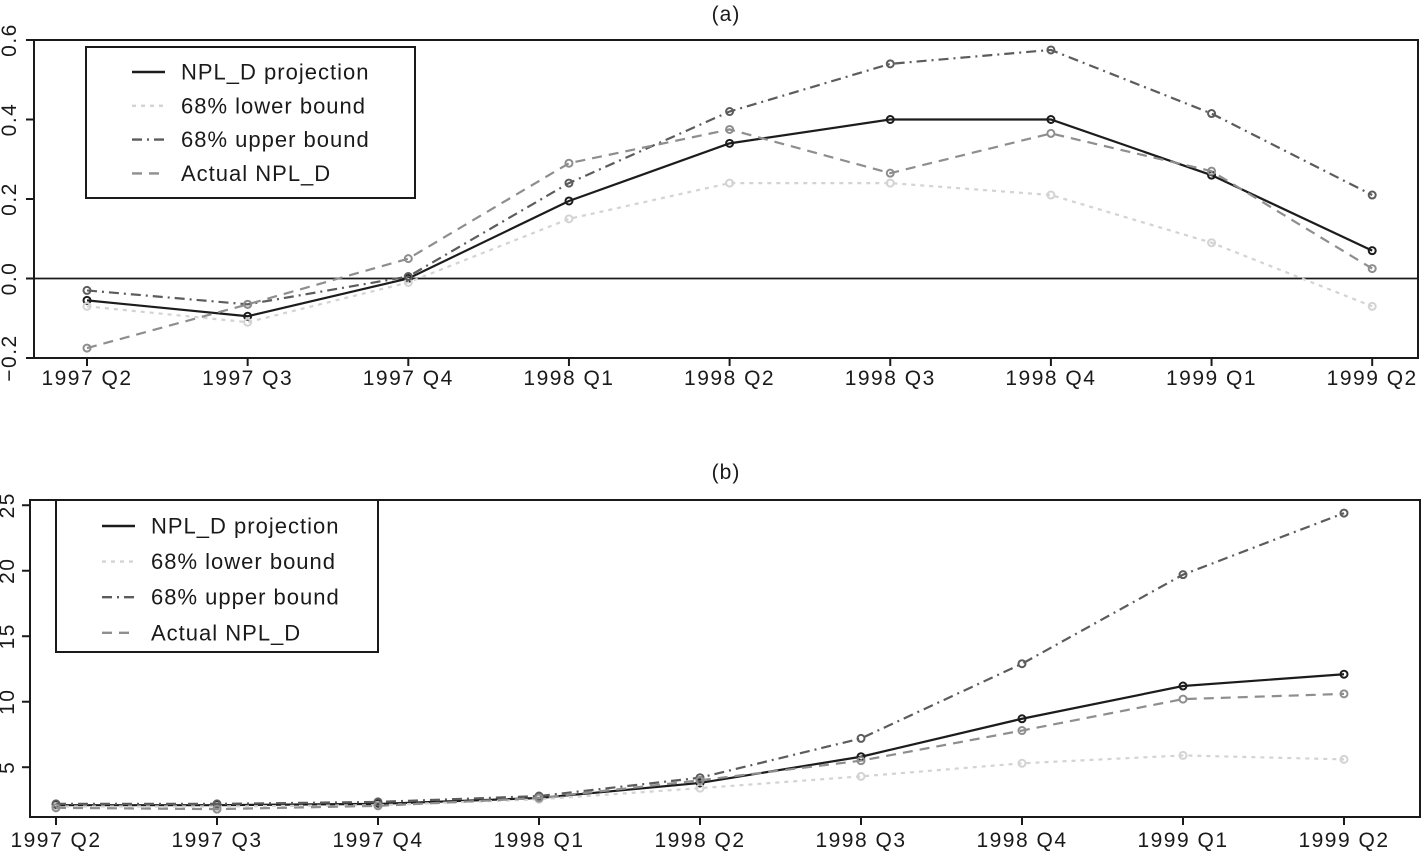 This screenshot has height=858, width=1425. What do you see at coordinates (10, 120) in the screenshot?
I see `y-tick-label: 0.4` at bounding box center [10, 120].